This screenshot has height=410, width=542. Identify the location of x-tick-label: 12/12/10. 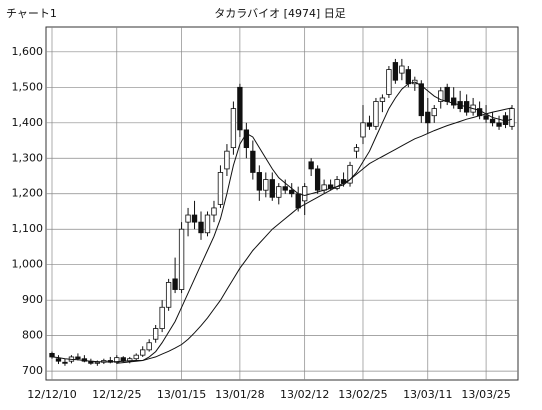
(51, 394).